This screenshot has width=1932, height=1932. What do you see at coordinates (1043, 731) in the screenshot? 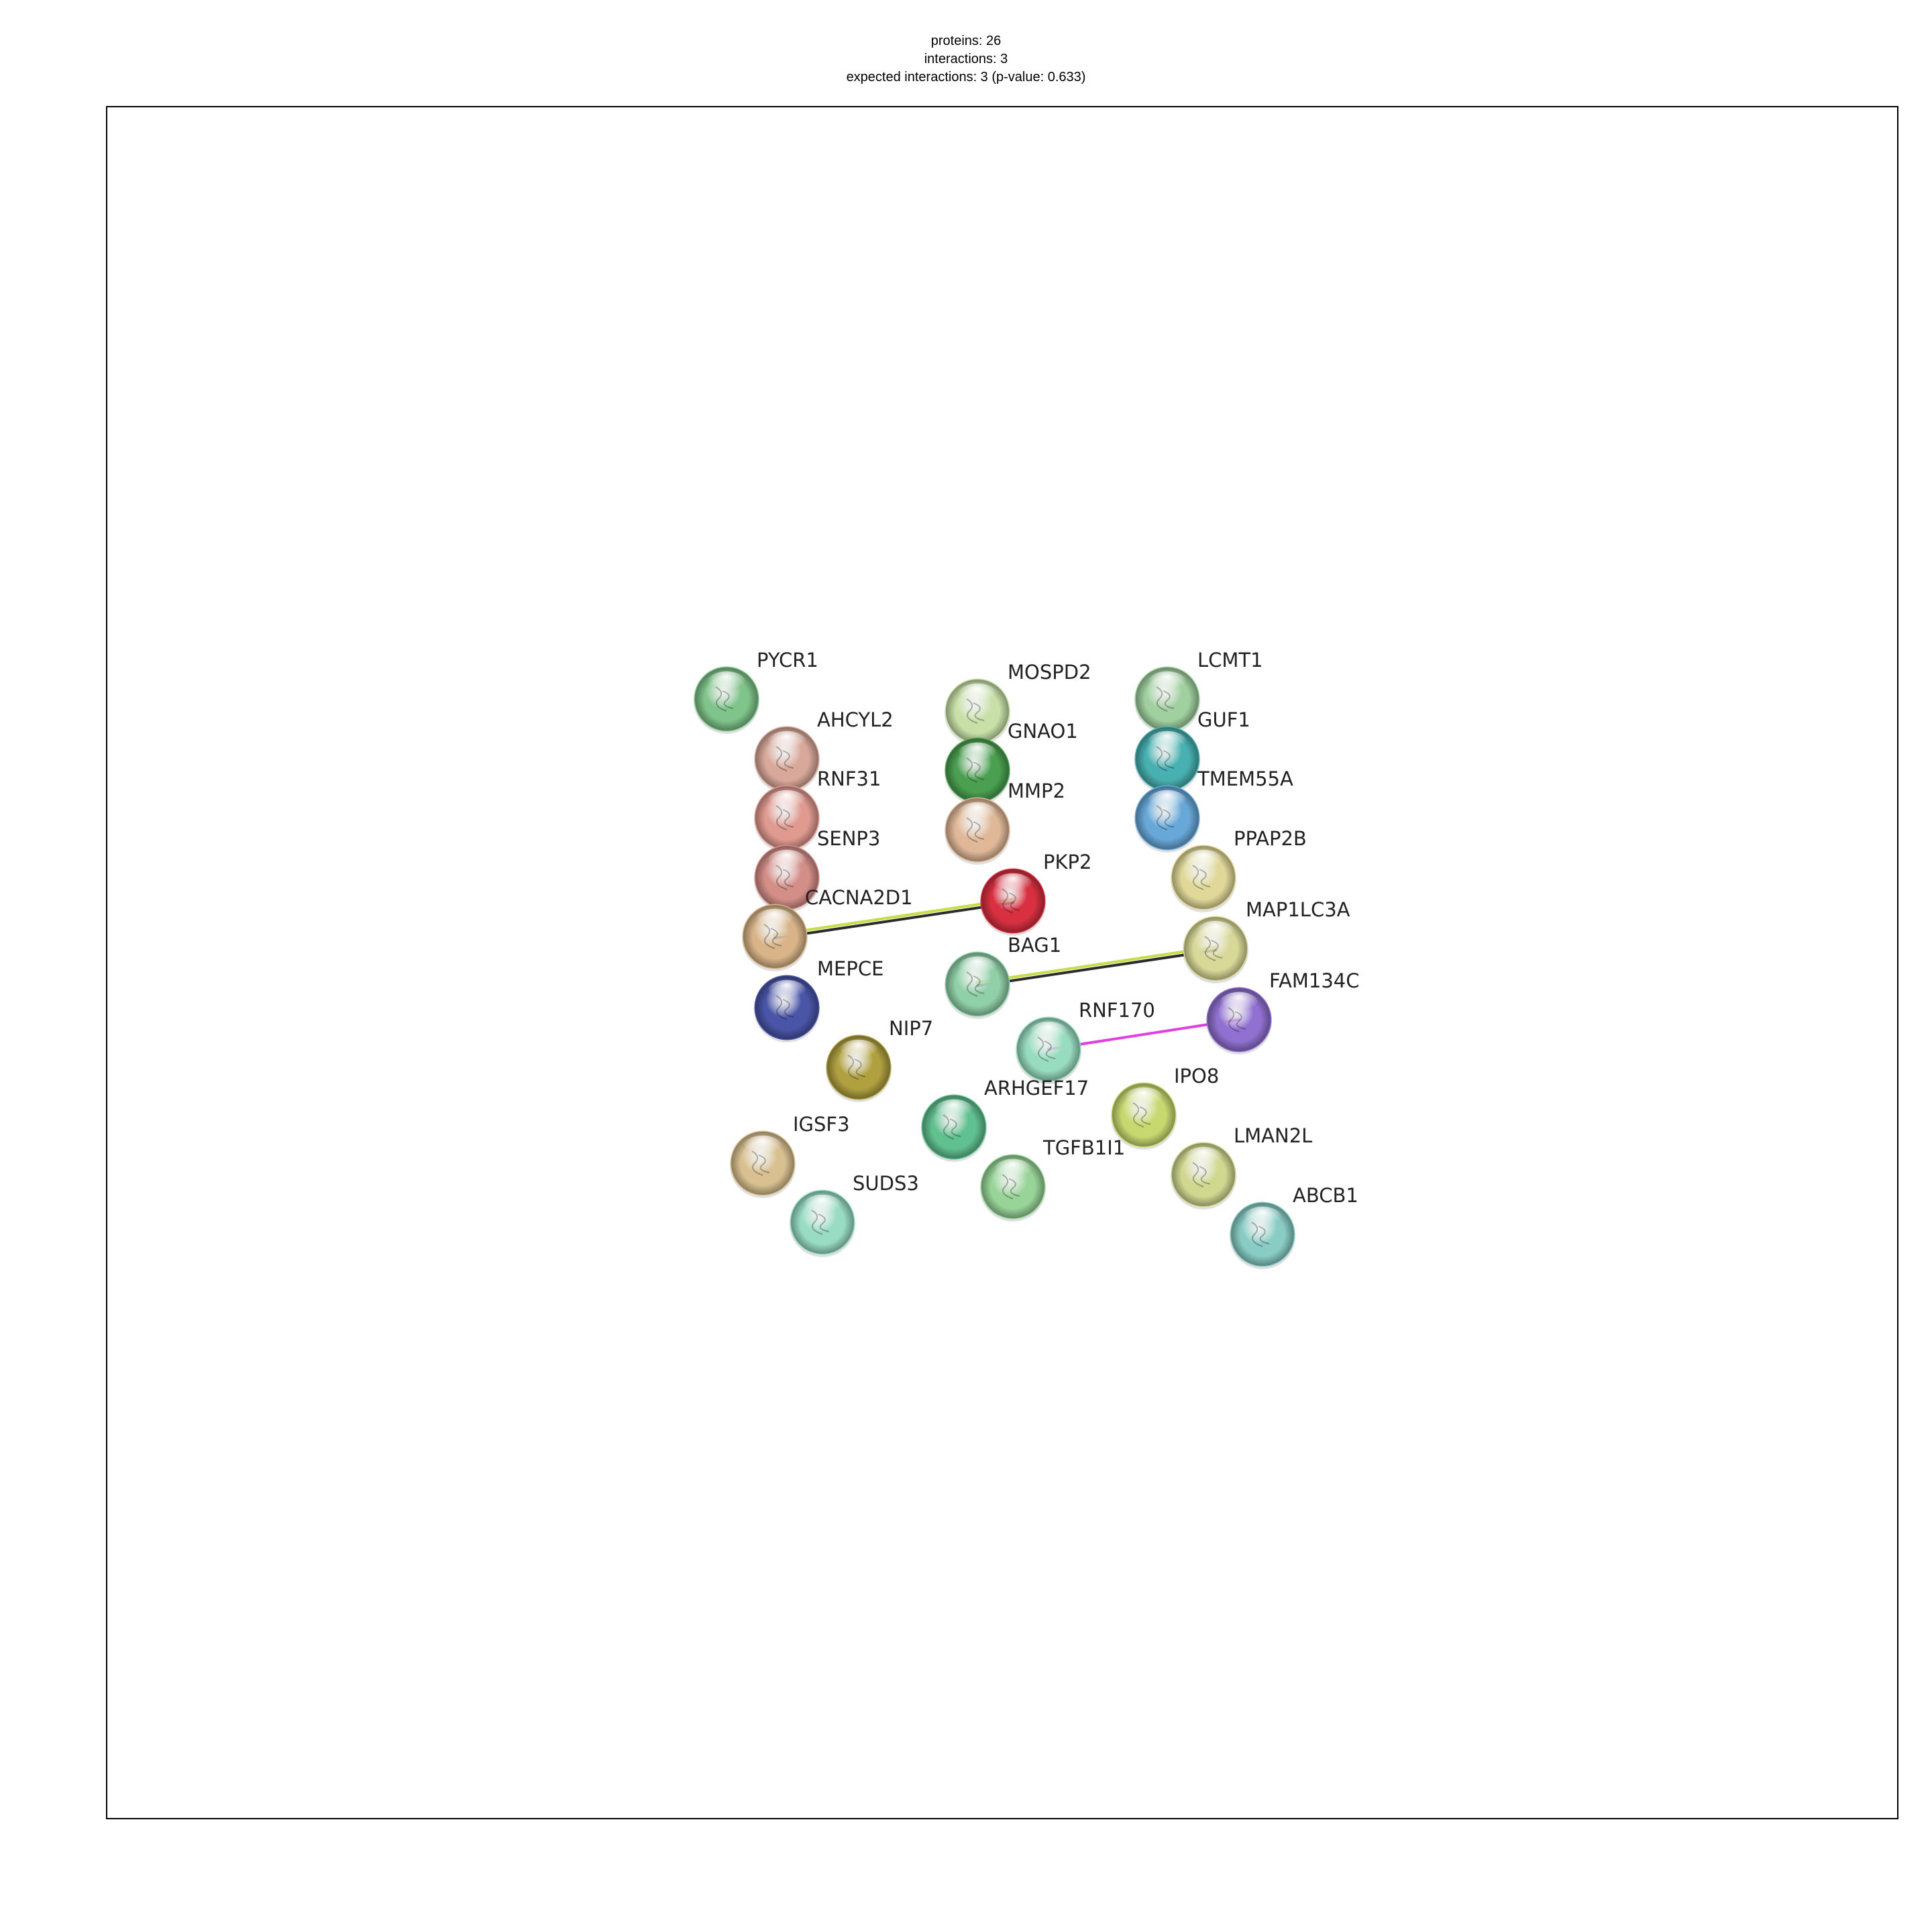
I see `node-label: GNAO1` at bounding box center [1043, 731].